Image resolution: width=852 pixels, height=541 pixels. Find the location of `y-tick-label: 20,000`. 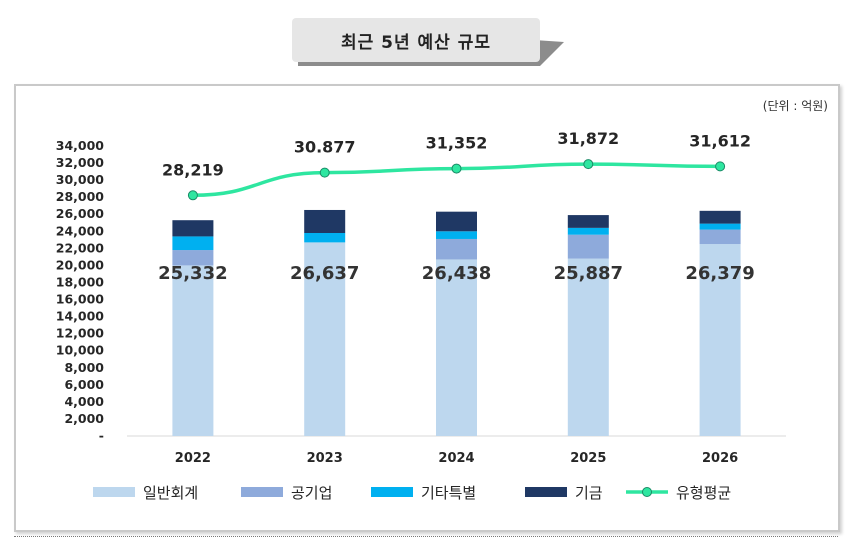

y-tick-label: 20,000 is located at coordinates (80, 264).